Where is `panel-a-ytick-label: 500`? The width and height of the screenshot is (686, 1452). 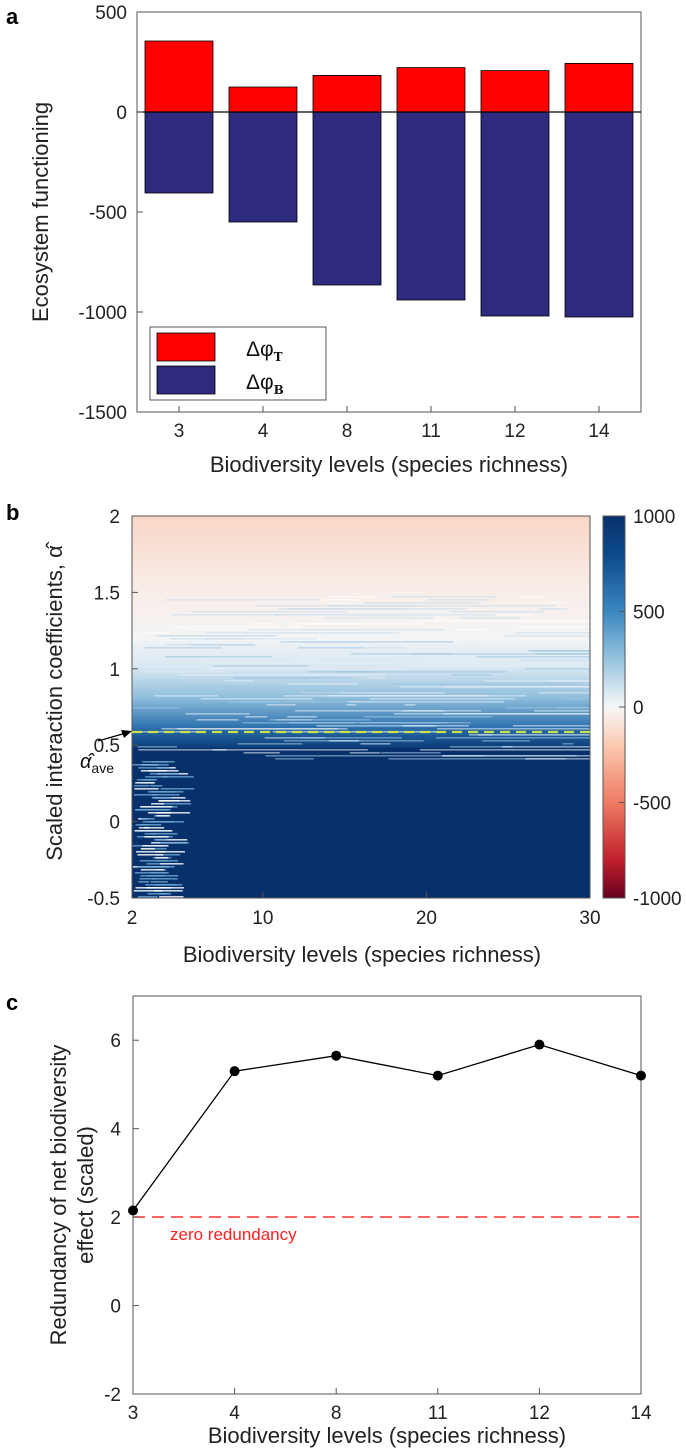
panel-a-ytick-label: 500 is located at coordinates (111, 13).